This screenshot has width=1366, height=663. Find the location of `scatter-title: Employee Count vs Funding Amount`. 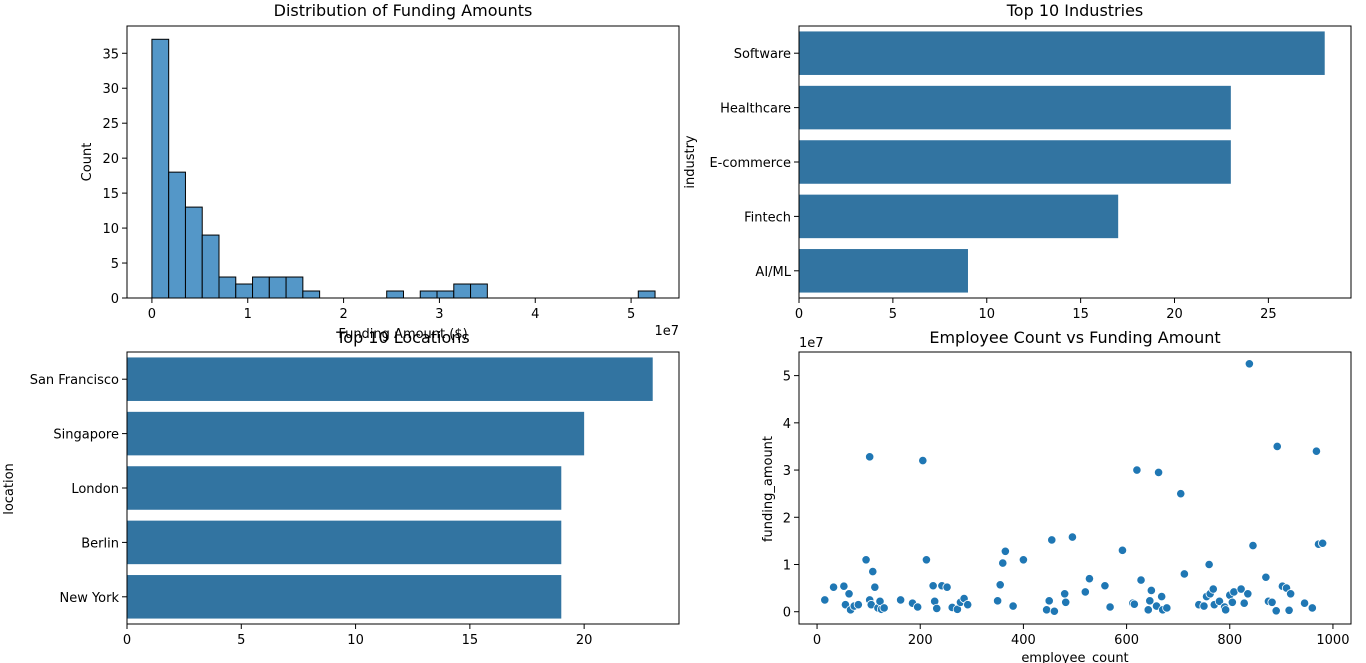

scatter-title: Employee Count vs Funding Amount is located at coordinates (1074, 337).